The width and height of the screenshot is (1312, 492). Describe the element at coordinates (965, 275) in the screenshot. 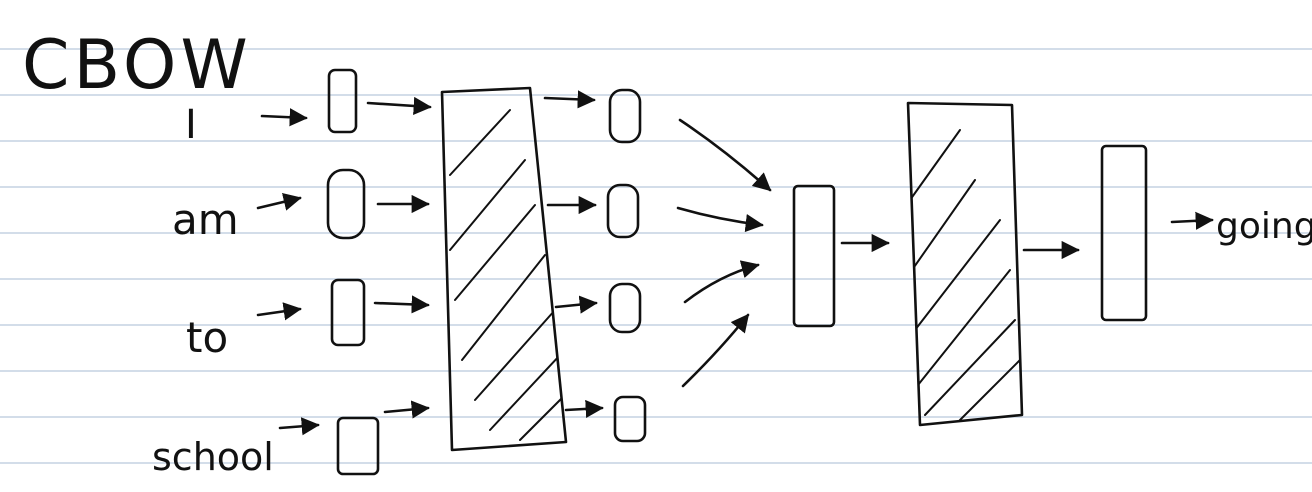

I see `output-matrix-hatching` at that location.